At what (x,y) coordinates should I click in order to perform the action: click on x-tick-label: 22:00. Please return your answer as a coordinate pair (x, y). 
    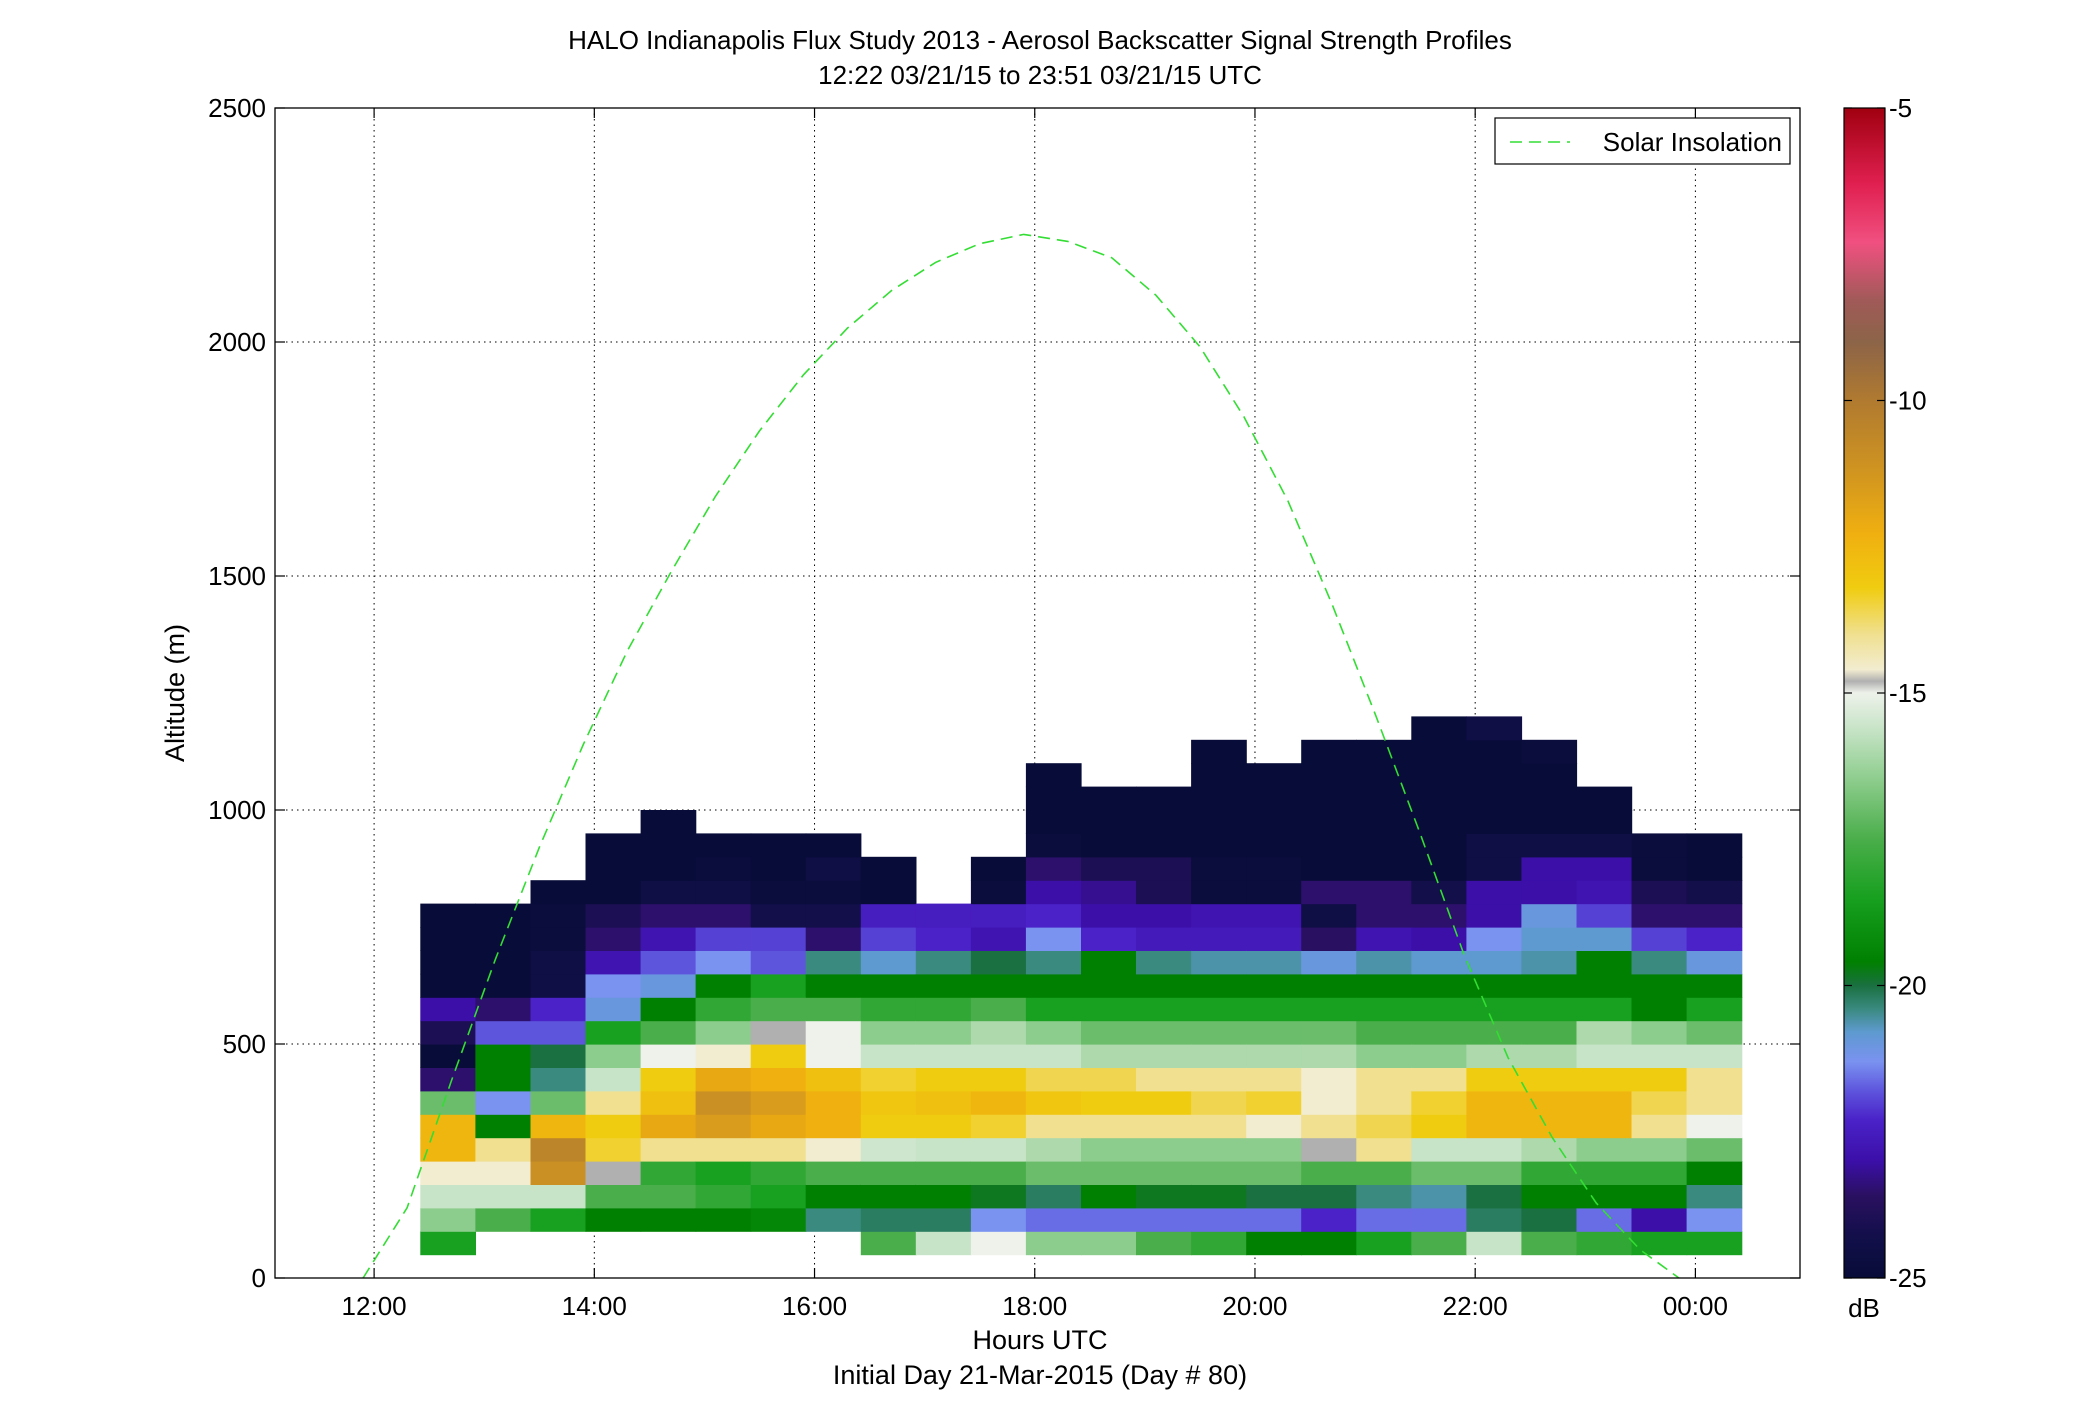
    Looking at the image, I should click on (1475, 1306).